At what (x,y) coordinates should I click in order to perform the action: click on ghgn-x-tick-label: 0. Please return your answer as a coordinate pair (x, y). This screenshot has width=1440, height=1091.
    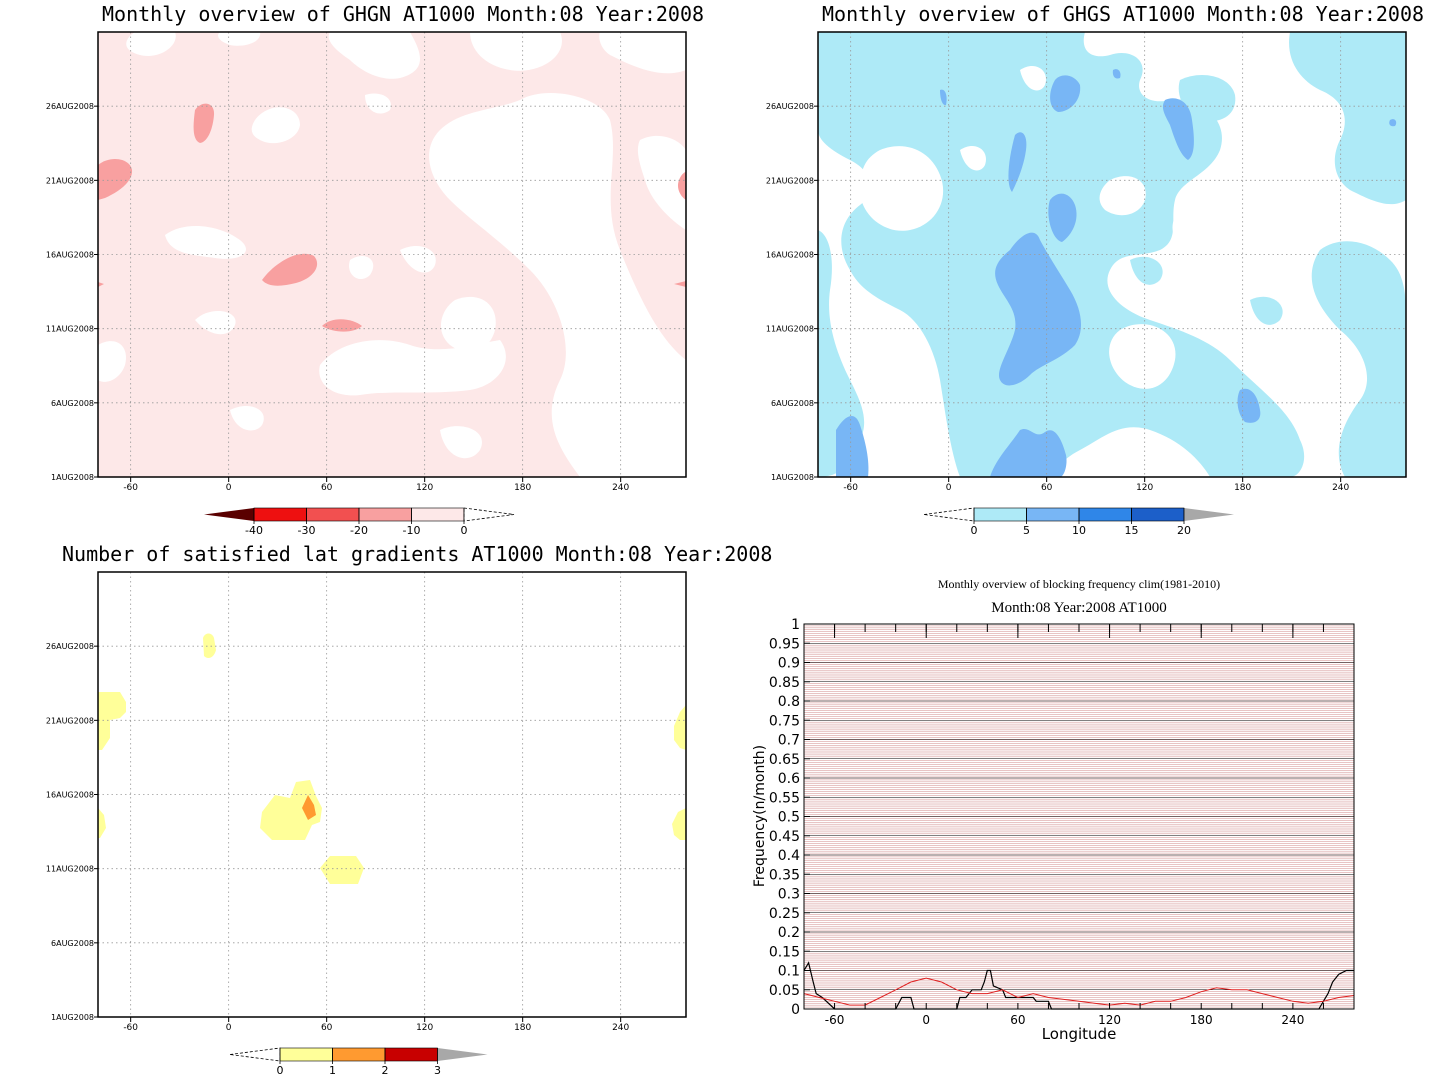
    Looking at the image, I should click on (229, 488).